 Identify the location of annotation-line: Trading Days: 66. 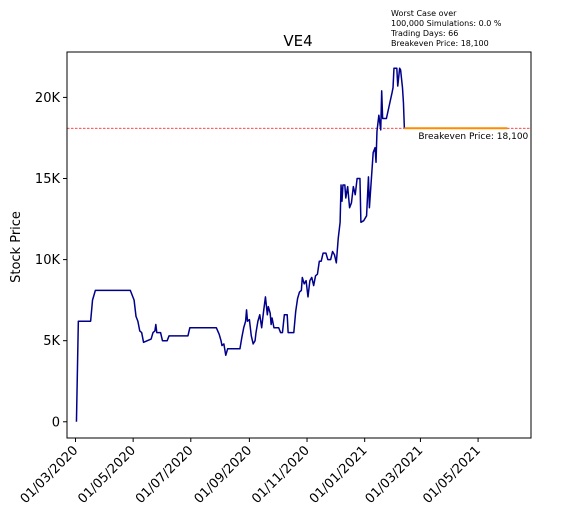
(424, 33).